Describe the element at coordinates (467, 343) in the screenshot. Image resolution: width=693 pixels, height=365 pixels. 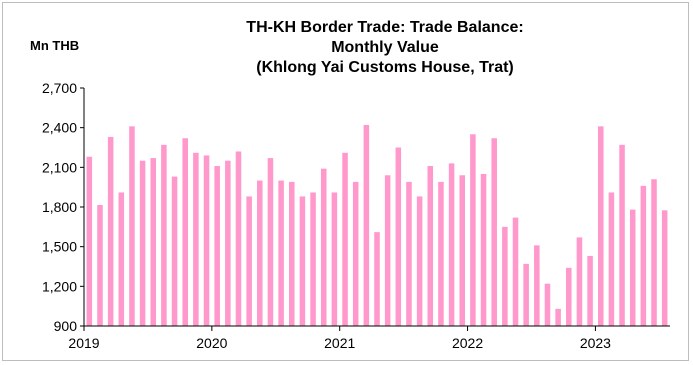
I see `x-tick-label: 2022` at that location.